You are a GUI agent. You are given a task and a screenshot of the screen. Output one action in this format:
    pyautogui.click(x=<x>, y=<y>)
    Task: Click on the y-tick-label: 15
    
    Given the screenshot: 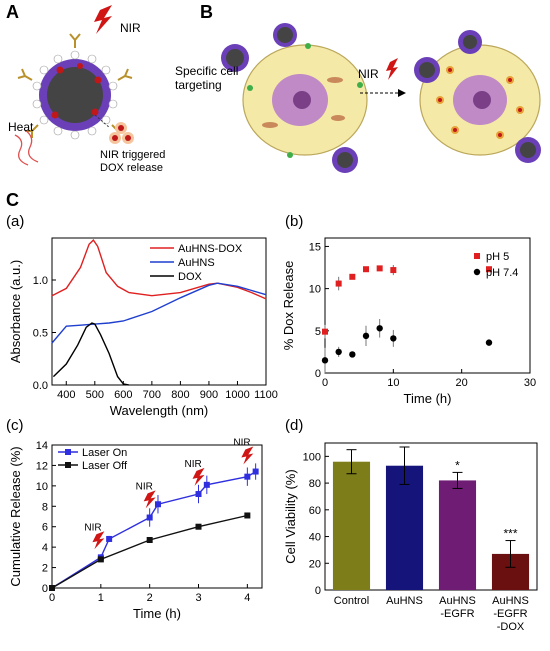 What is the action you would take?
    pyautogui.click(x=315, y=247)
    